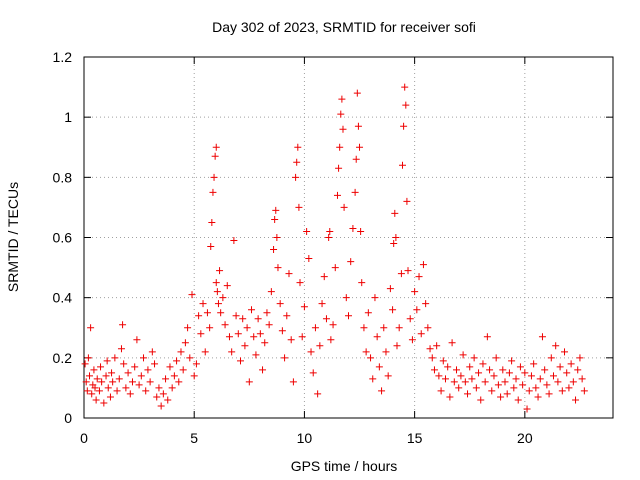  Describe the element at coordinates (415, 438) in the screenshot. I see `x-tick-label: 15` at that location.